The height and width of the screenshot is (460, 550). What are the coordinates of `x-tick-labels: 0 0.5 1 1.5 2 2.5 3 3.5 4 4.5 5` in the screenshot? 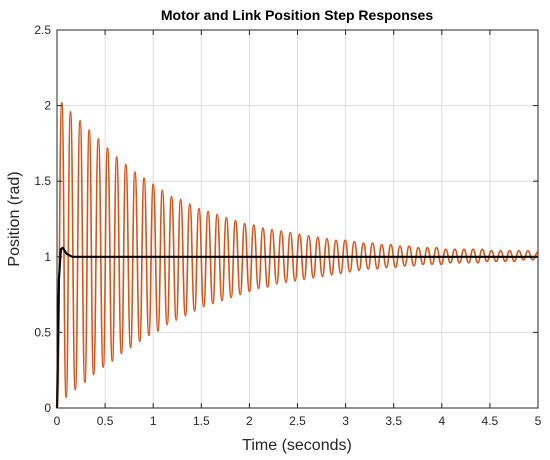 It's located at (298, 421).